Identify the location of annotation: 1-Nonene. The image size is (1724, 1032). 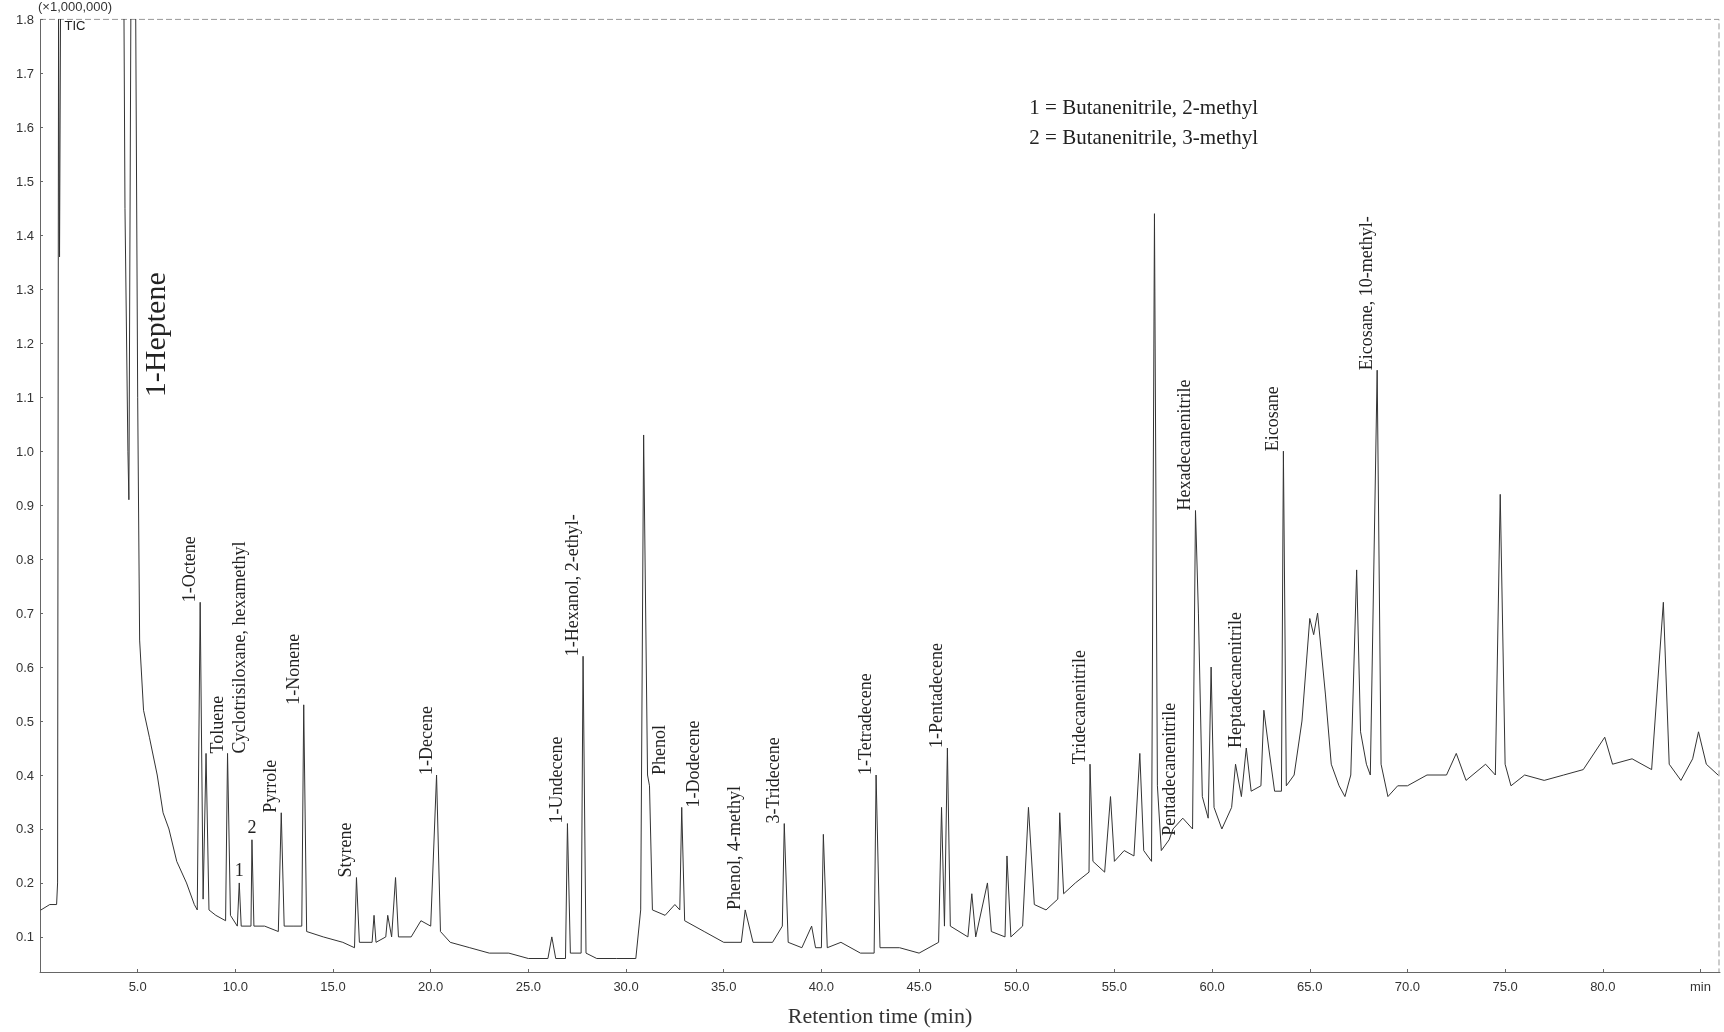
(292, 669).